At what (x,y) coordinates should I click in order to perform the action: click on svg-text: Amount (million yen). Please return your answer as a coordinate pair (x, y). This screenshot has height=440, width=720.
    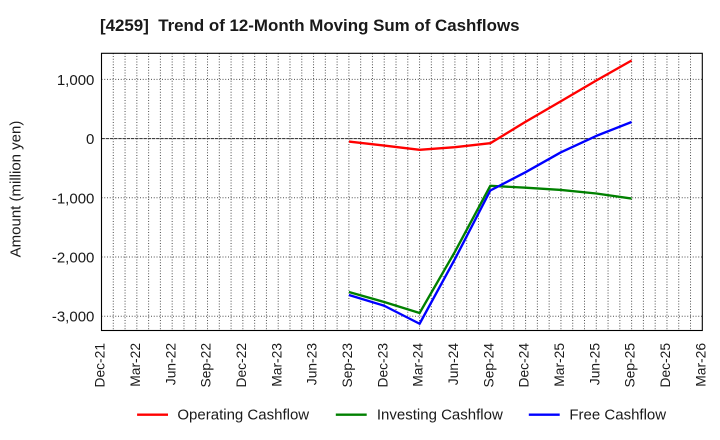
    Looking at the image, I should click on (16, 189).